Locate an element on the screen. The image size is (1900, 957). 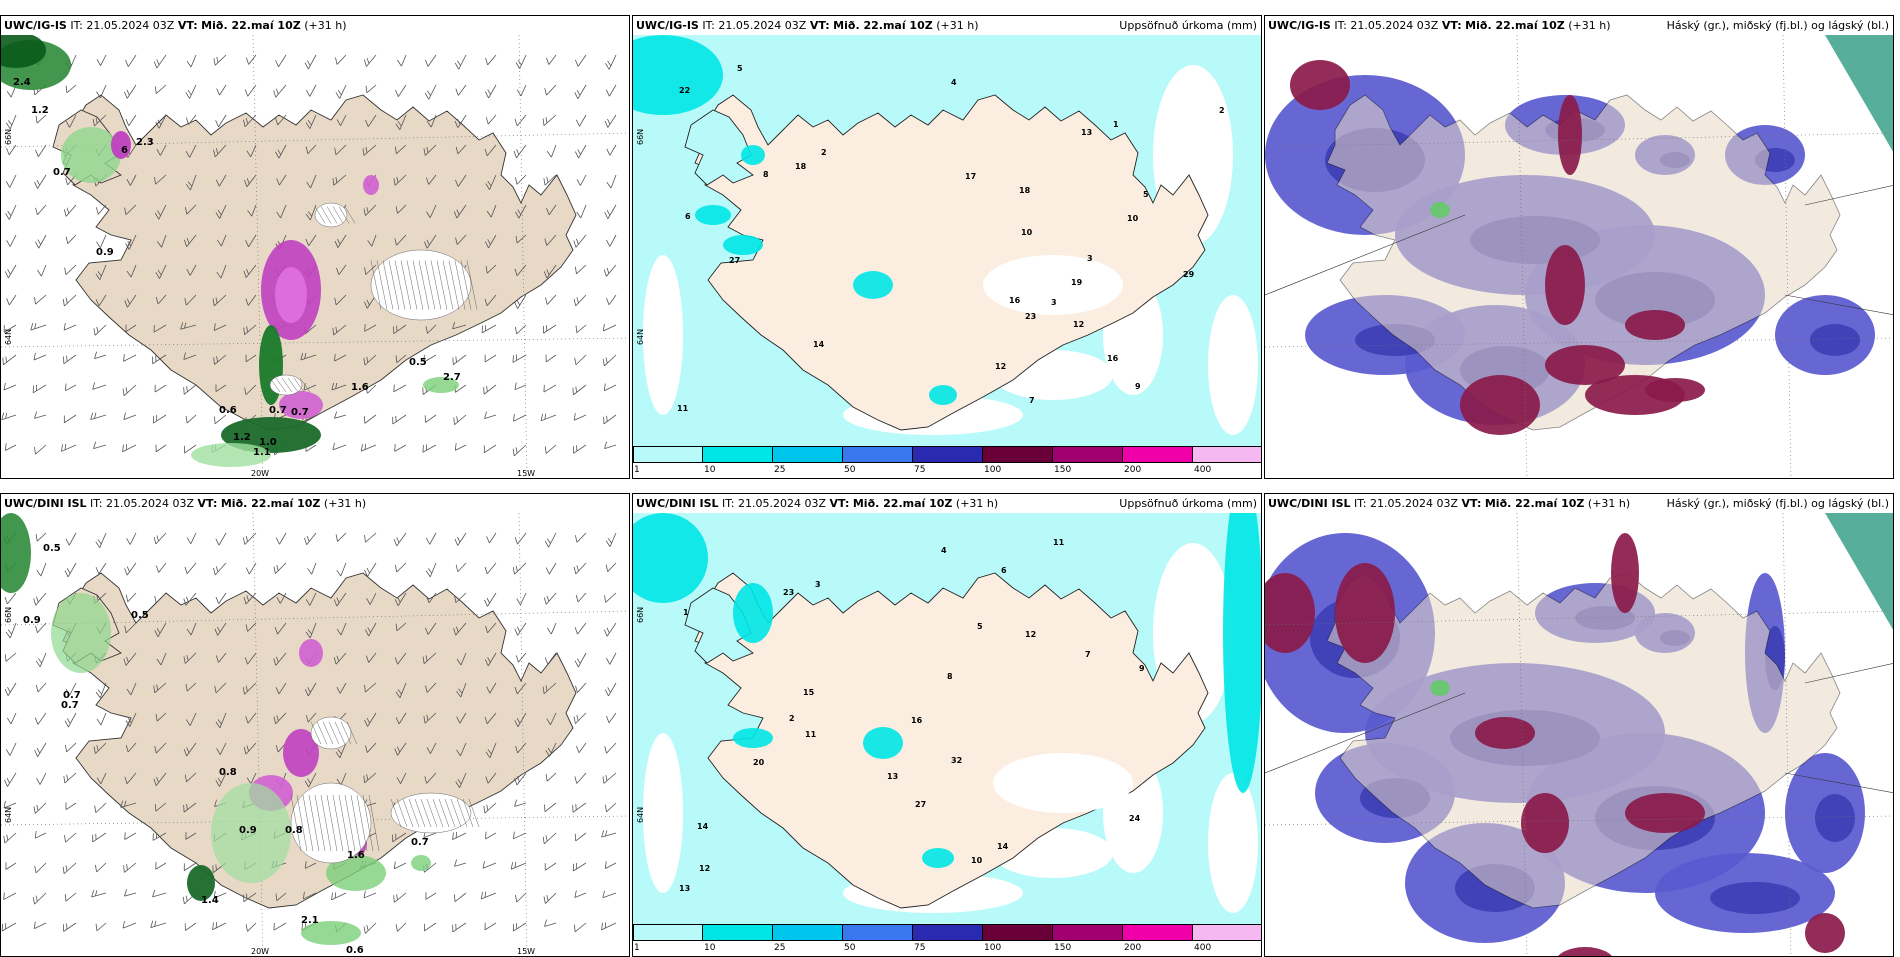
it-label: IT: is located at coordinates (728, 503).